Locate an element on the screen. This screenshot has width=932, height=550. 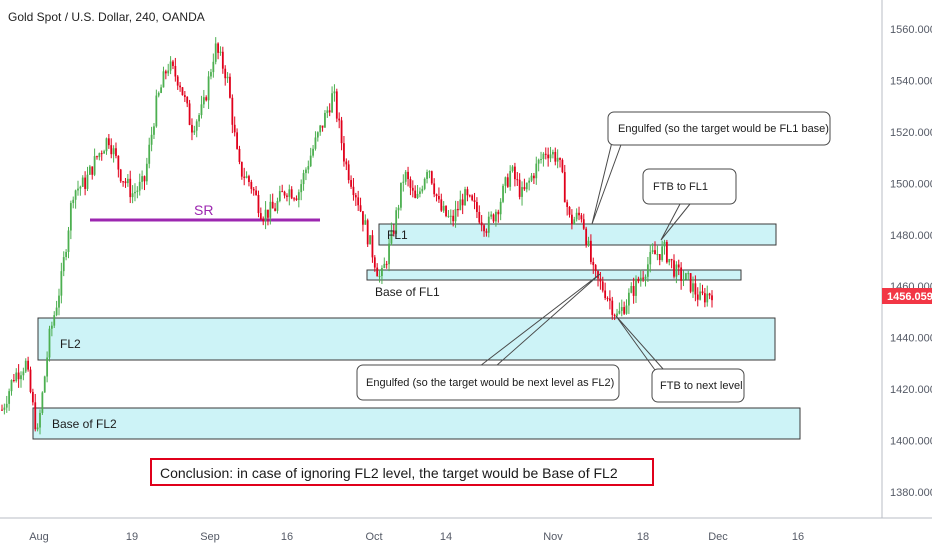
x-tick-label: 16 is located at coordinates (798, 537).